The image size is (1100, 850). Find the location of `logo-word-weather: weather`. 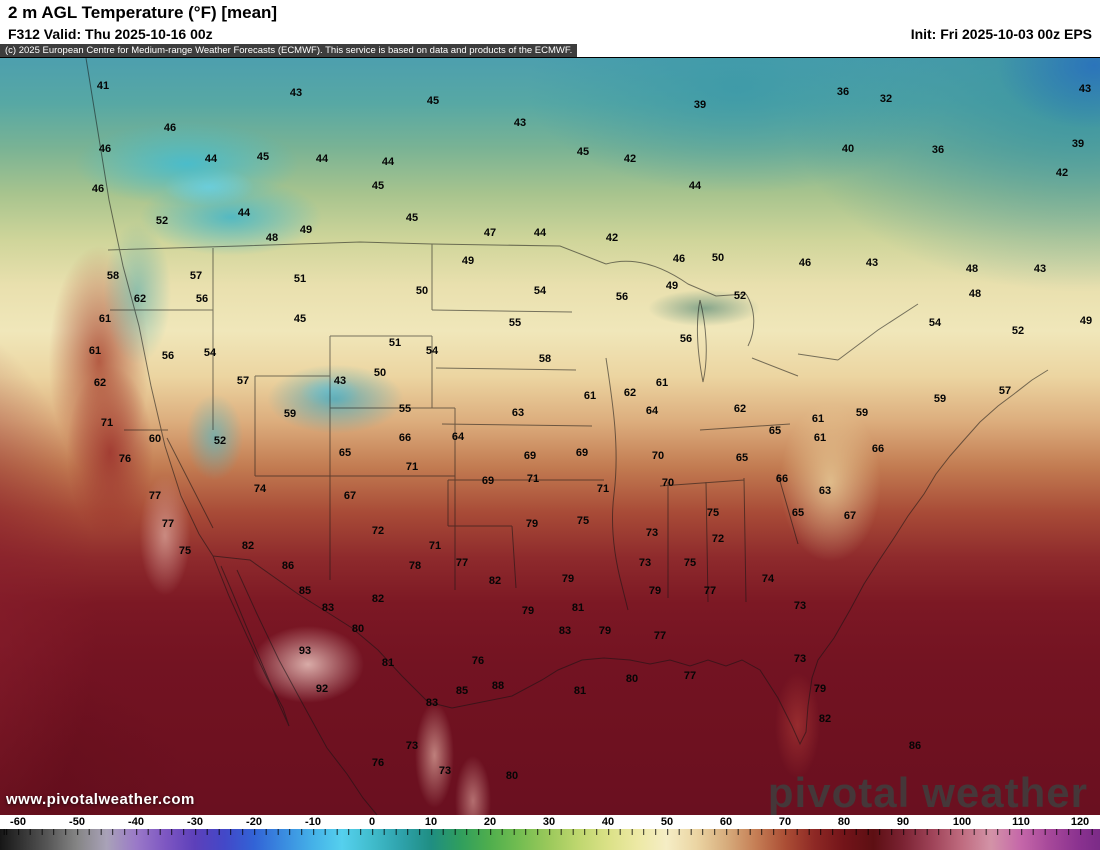

logo-word-weather: weather is located at coordinates (1005, 792).